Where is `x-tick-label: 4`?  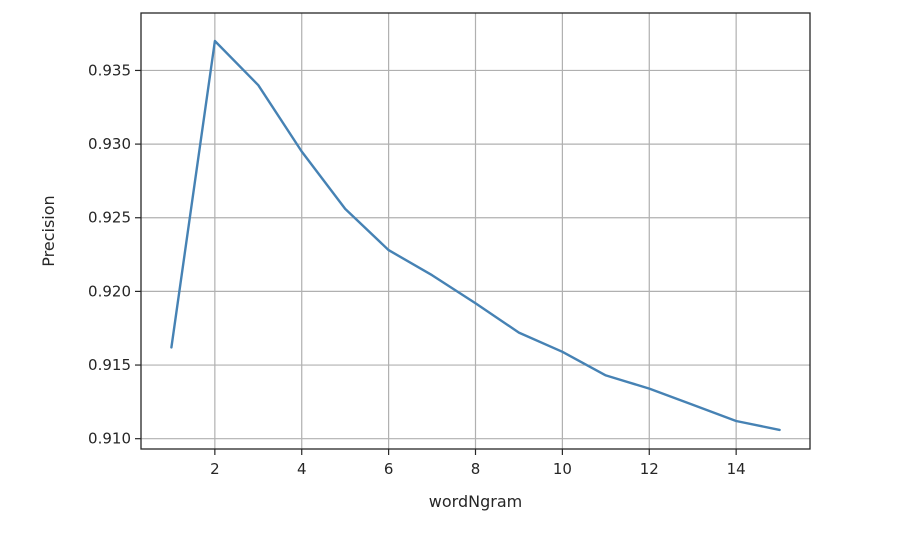
x-tick-label: 4 is located at coordinates (302, 469).